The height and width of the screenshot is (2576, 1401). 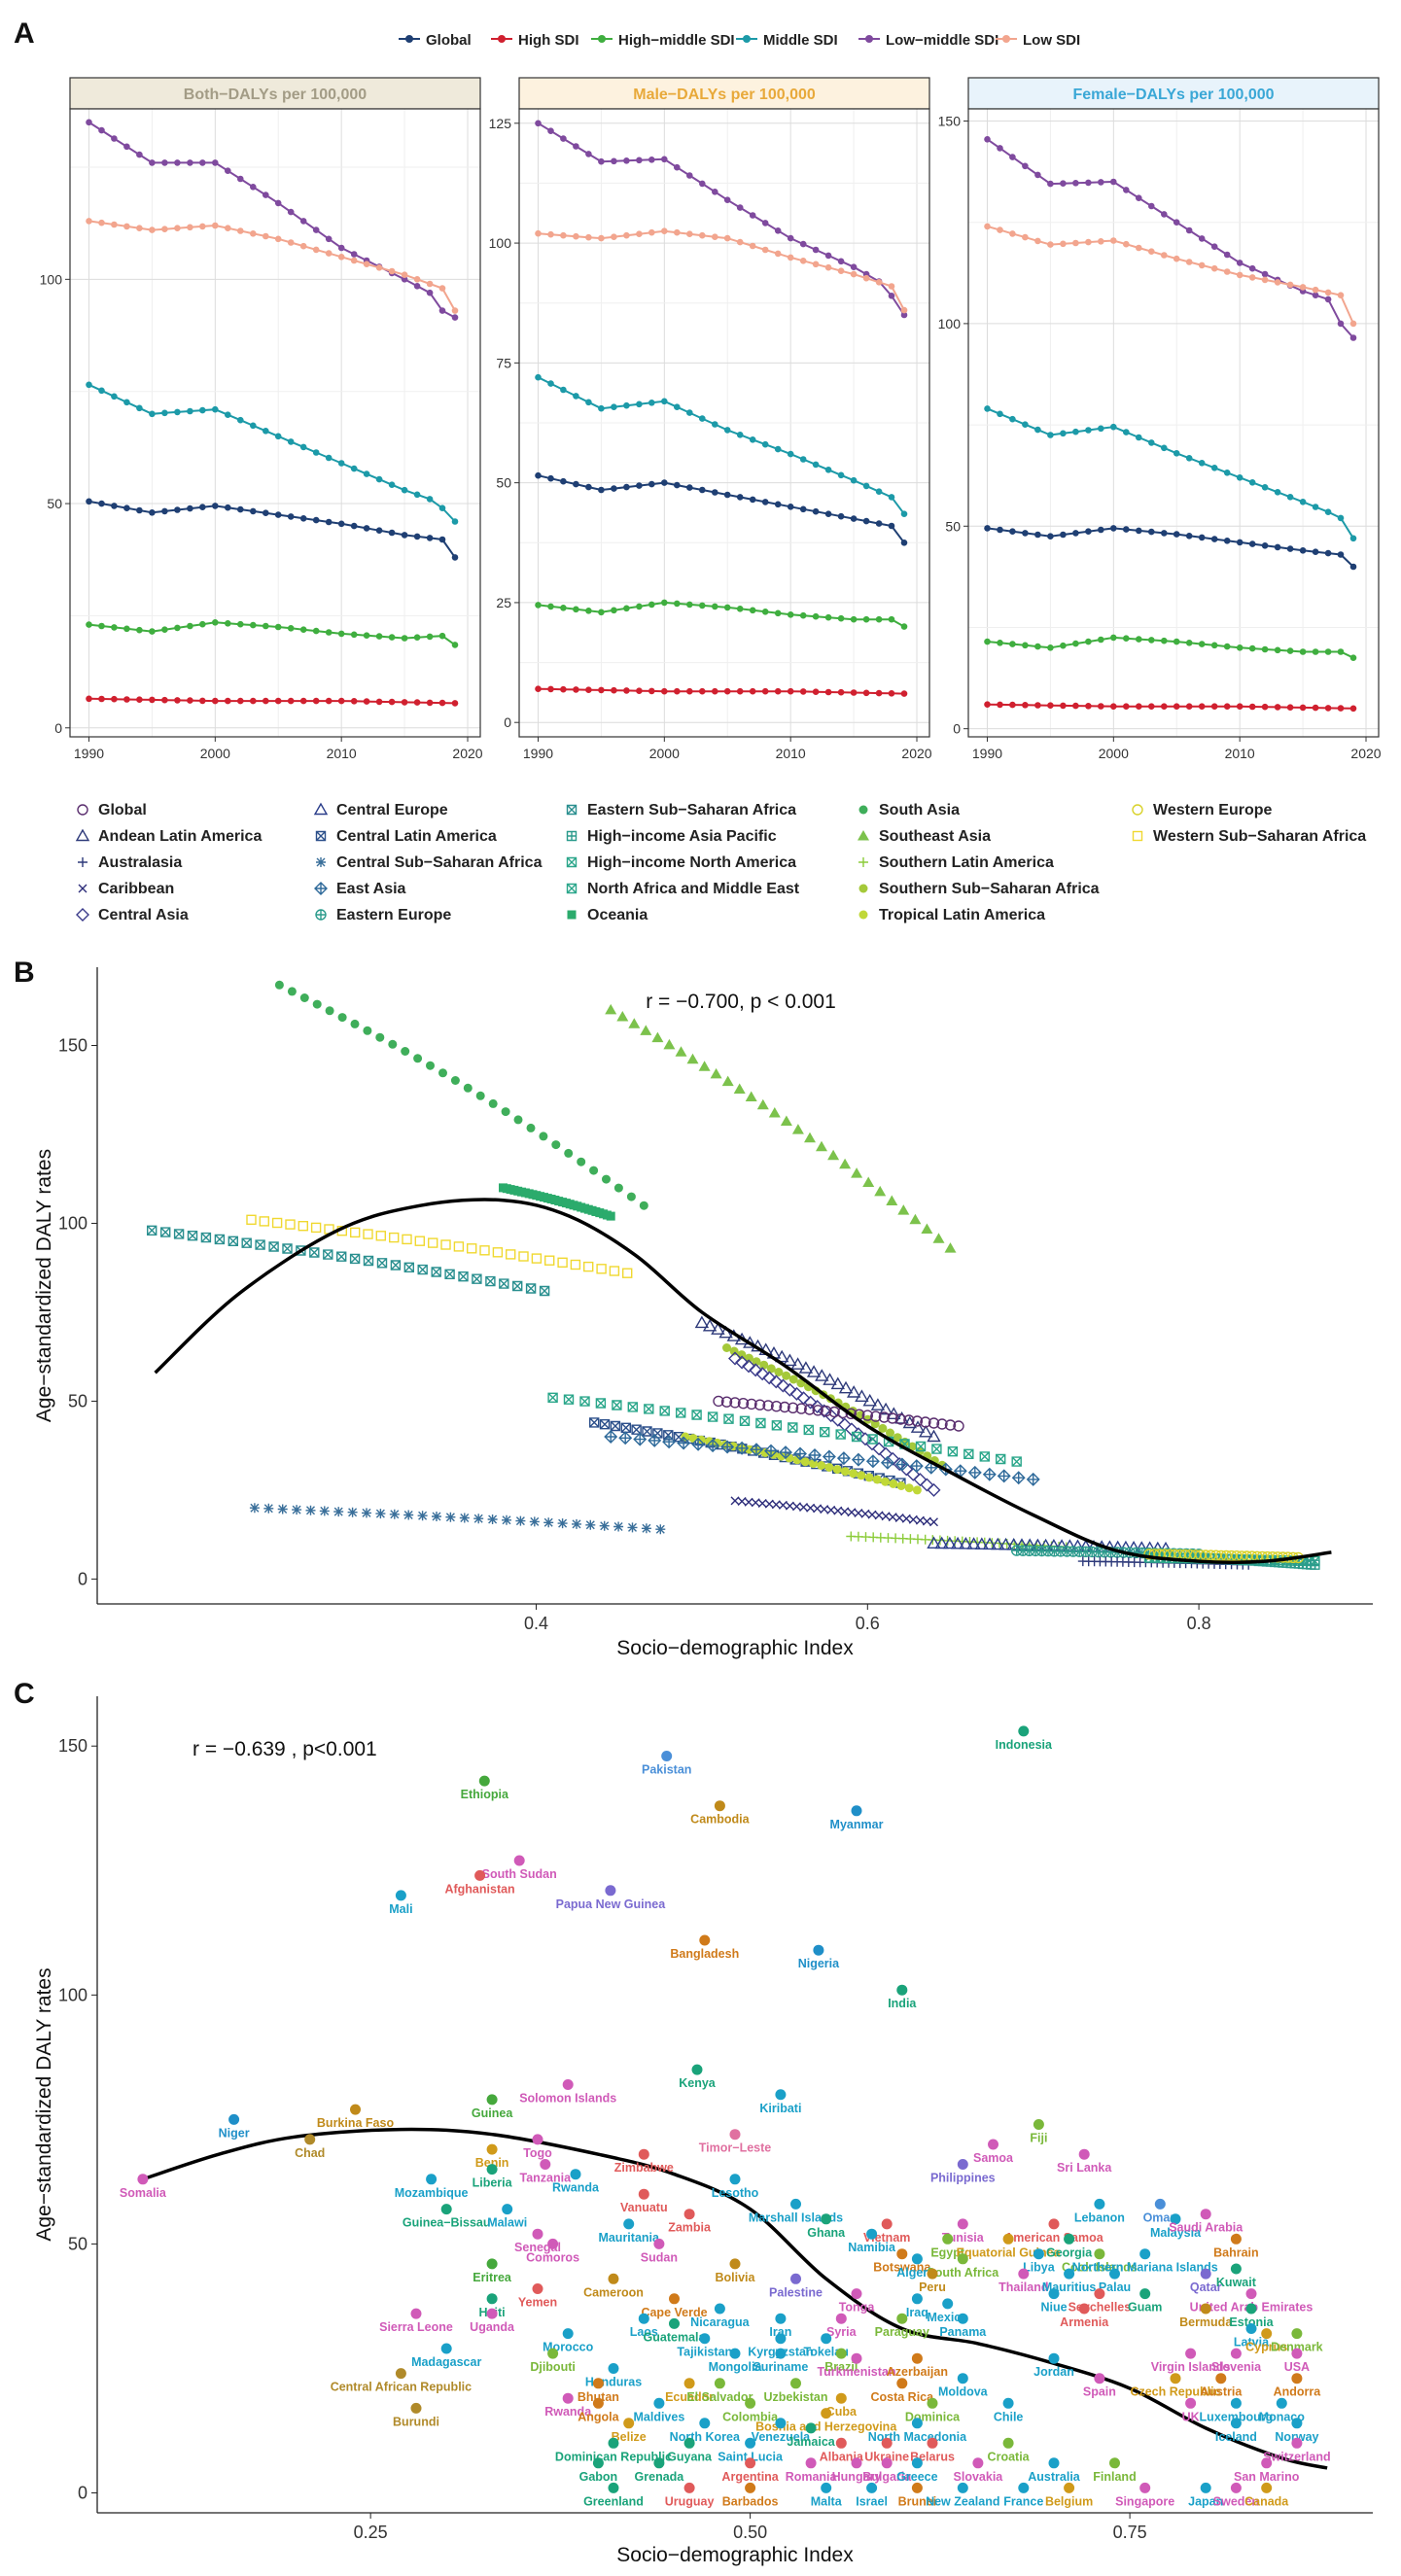 What do you see at coordinates (924, 836) in the screenshot?
I see `legend-item-southeast-asia: Southeast Asia` at bounding box center [924, 836].